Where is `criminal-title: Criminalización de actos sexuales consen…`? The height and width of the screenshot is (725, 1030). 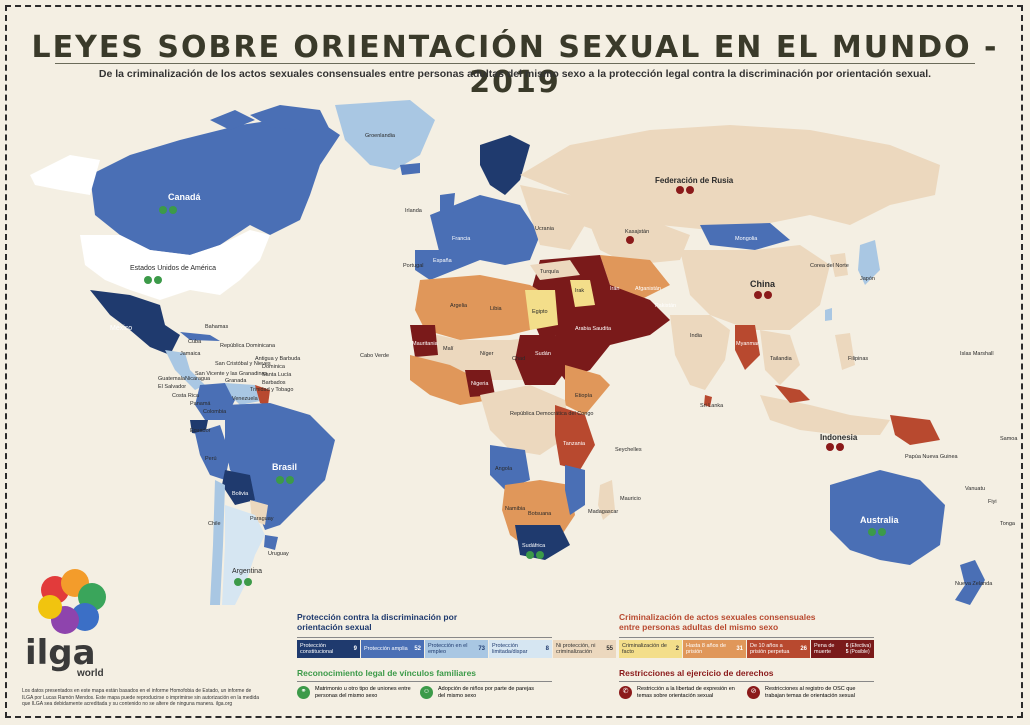 criminal-title: Criminalización de actos sexuales consen… is located at coordinates (717, 622).